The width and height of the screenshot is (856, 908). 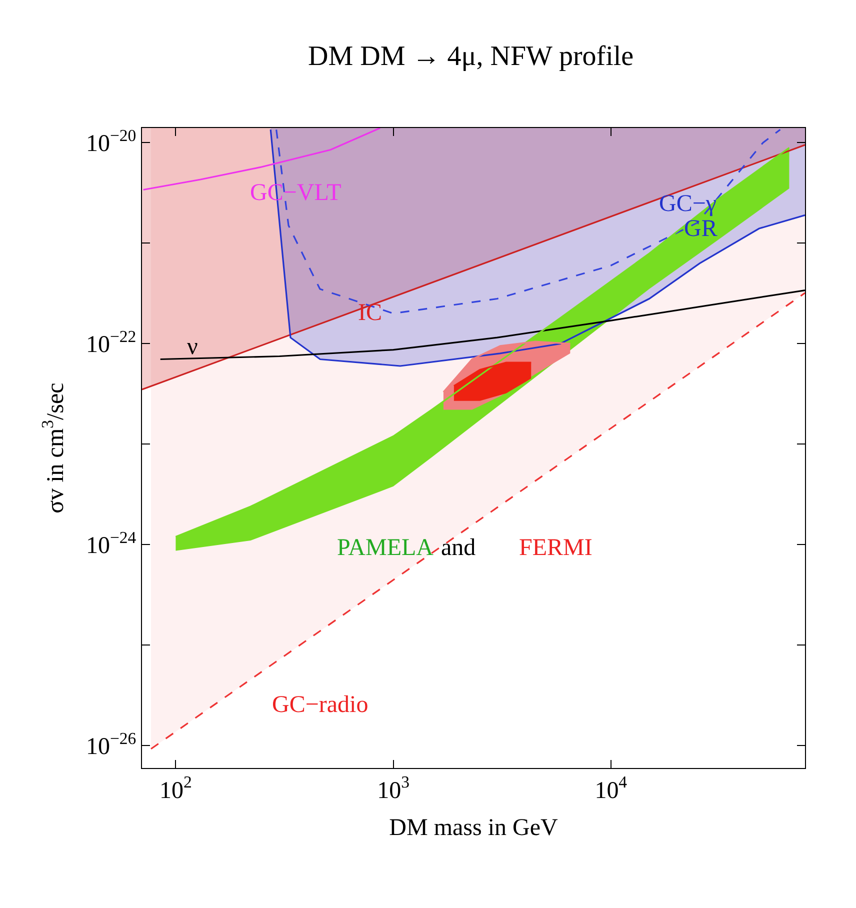 I want to click on y-tick-label: 10$^{−26}$, so click(x=111, y=744).